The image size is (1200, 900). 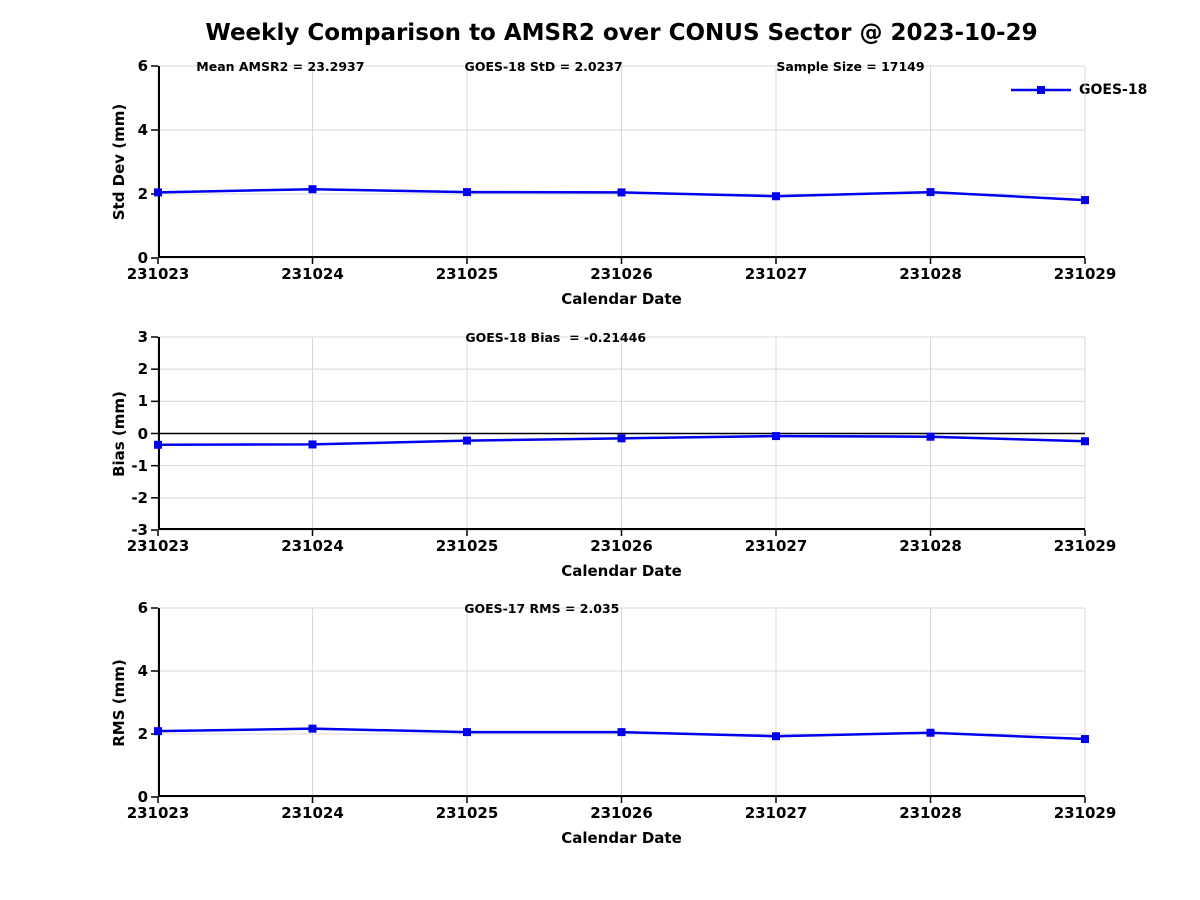 I want to click on y-axis-title: Bias (mm), so click(x=119, y=433).